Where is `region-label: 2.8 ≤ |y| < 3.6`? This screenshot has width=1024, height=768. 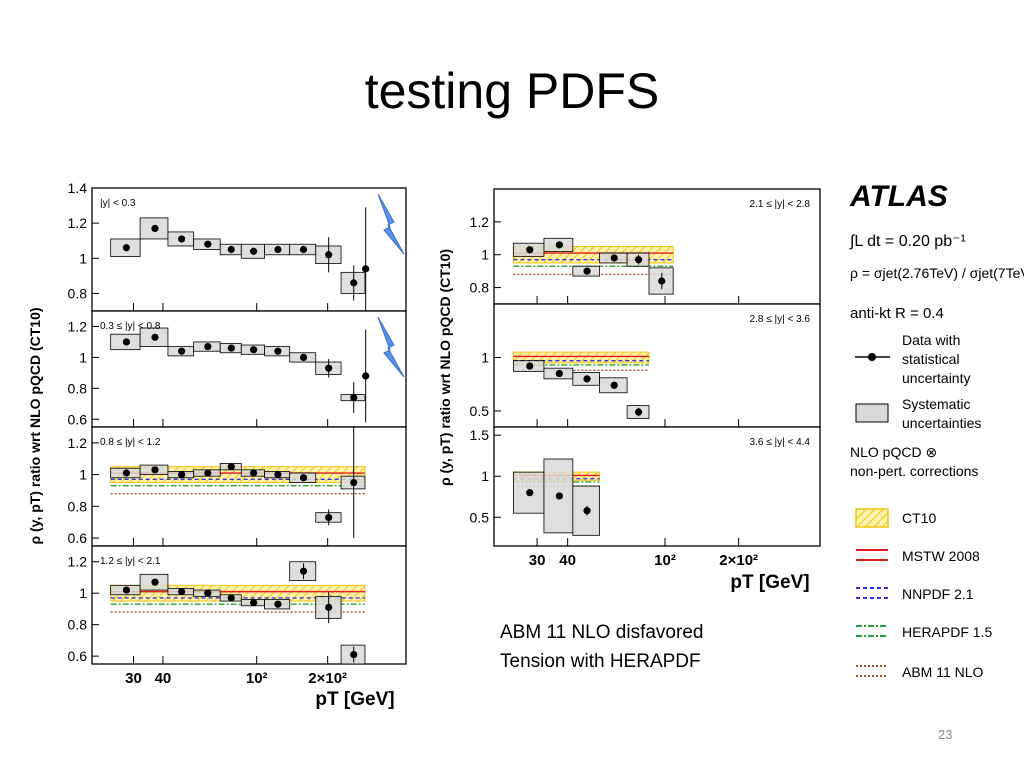 region-label: 2.8 ≤ |y| < 3.6 is located at coordinates (780, 319).